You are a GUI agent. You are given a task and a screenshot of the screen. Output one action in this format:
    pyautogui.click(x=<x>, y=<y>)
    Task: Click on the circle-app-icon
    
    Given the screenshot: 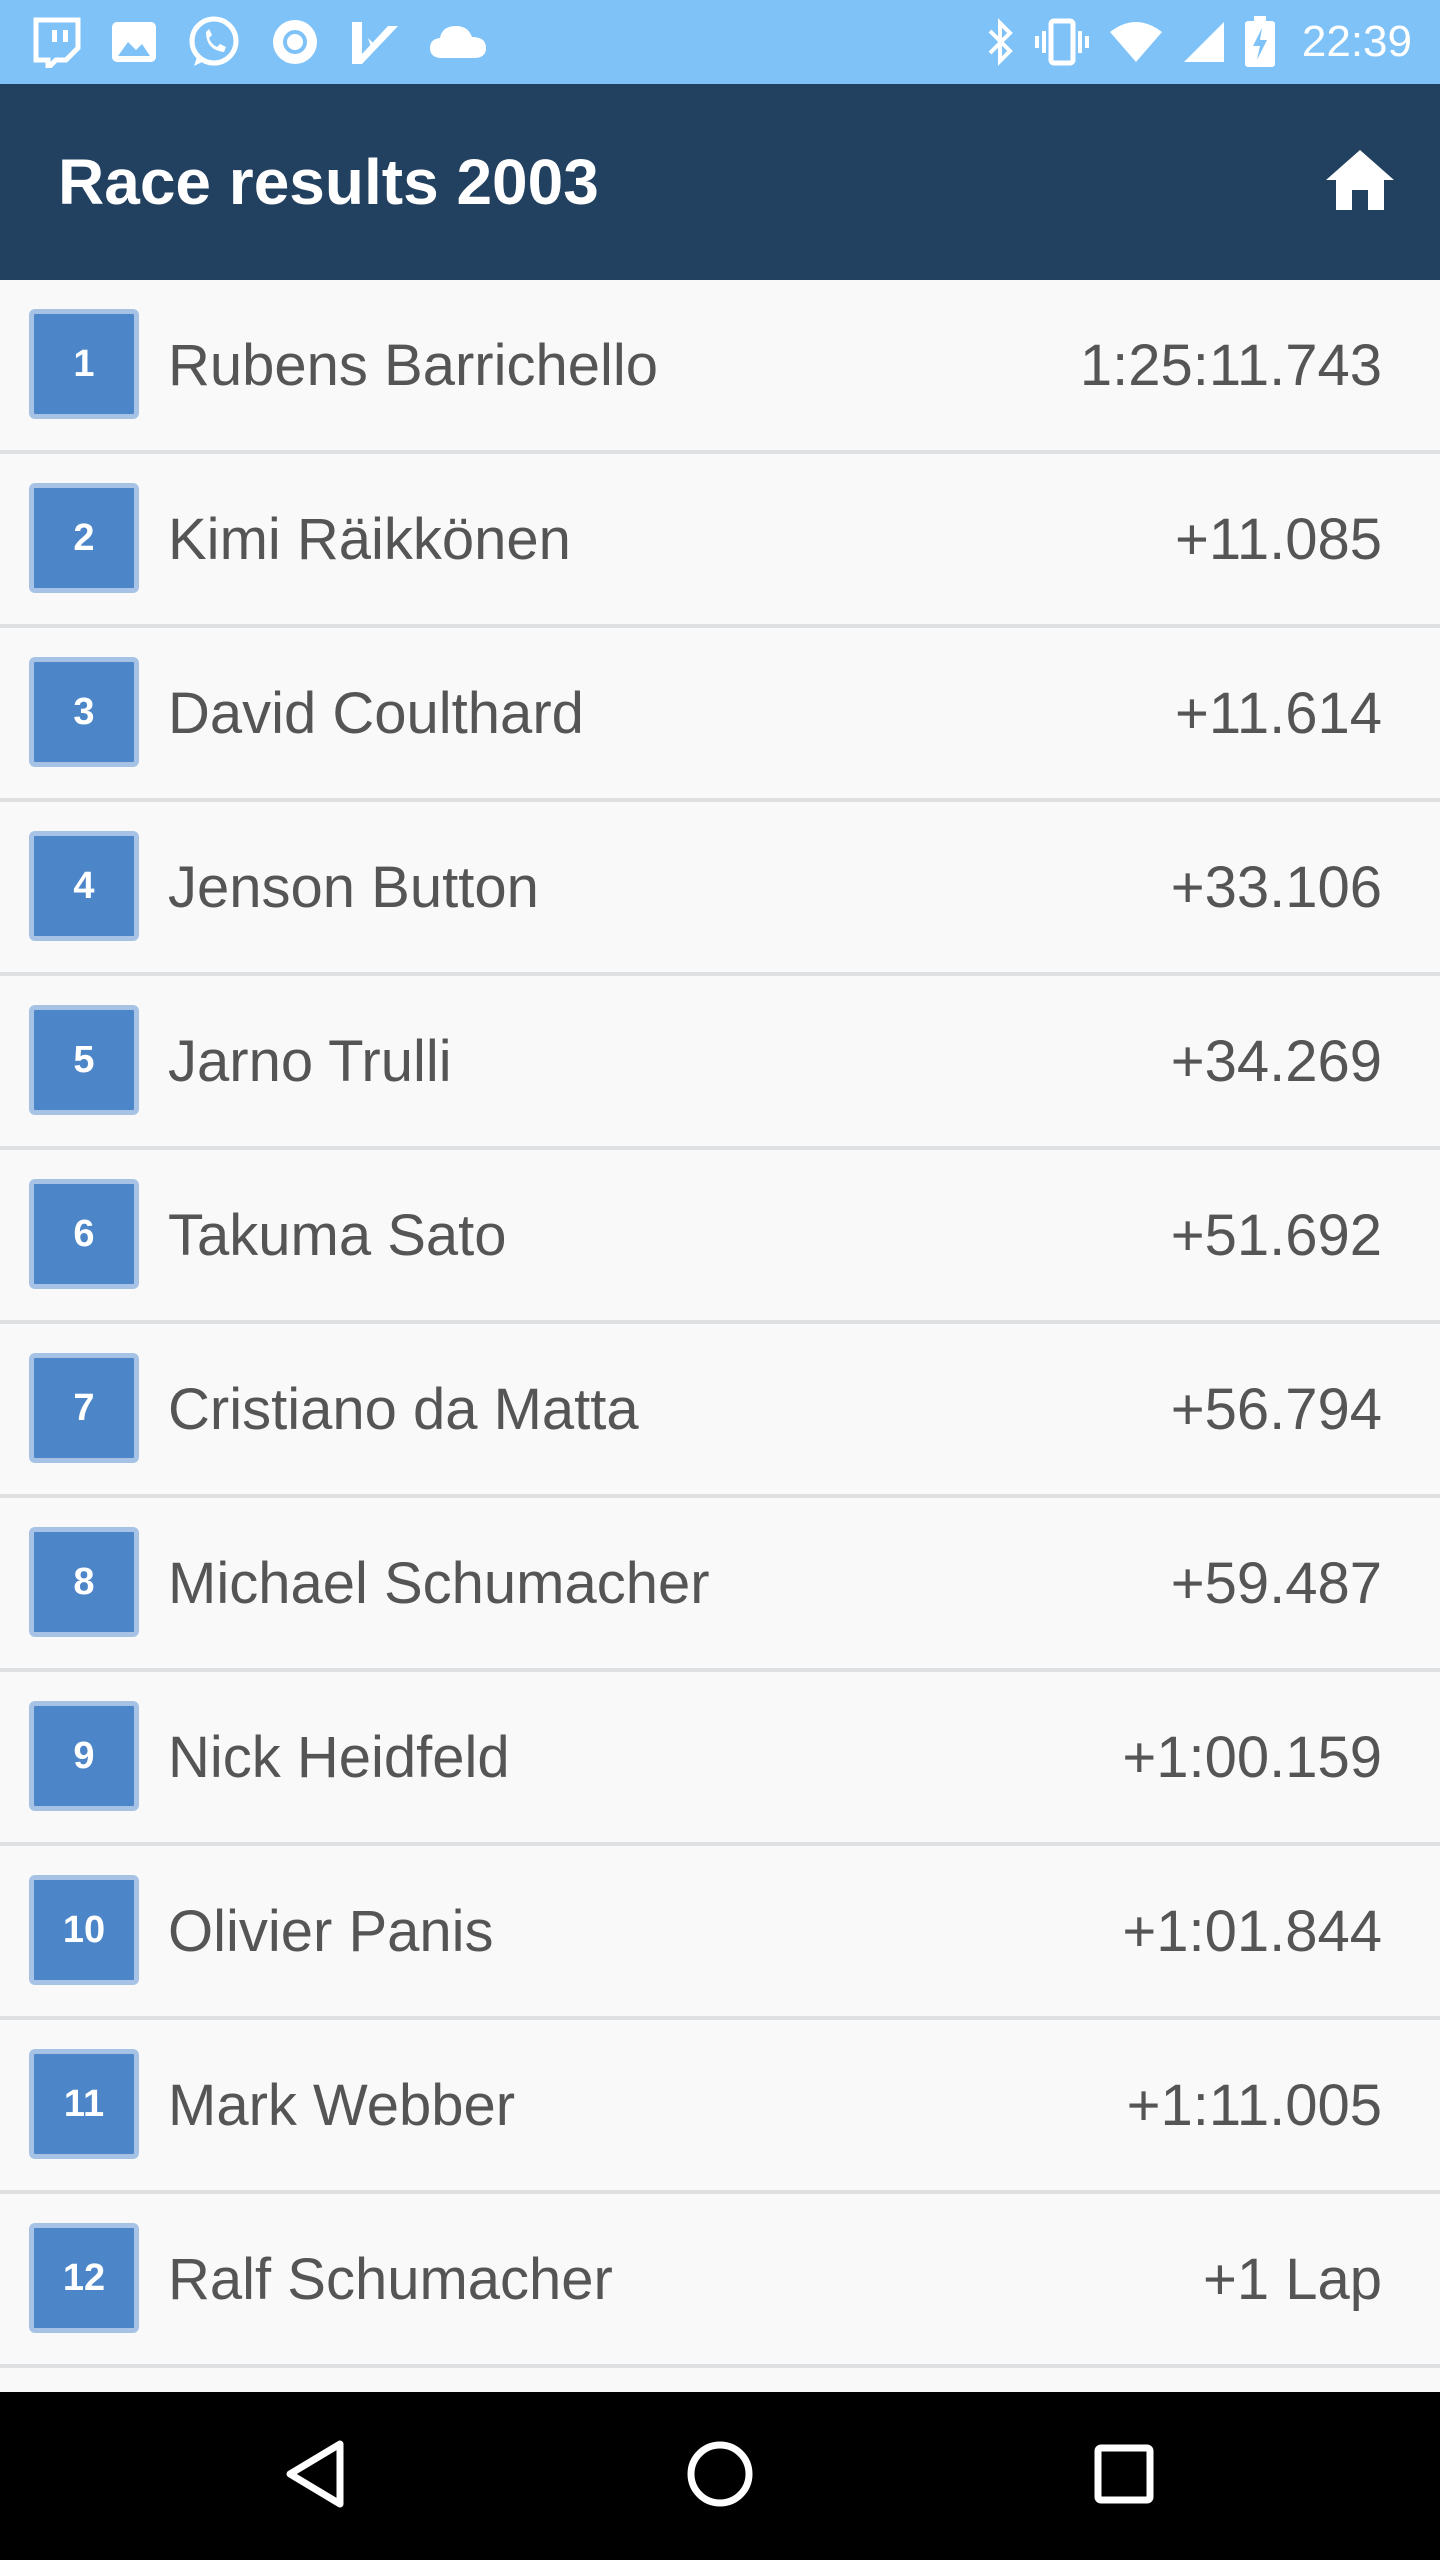 What is the action you would take?
    pyautogui.click(x=295, y=42)
    